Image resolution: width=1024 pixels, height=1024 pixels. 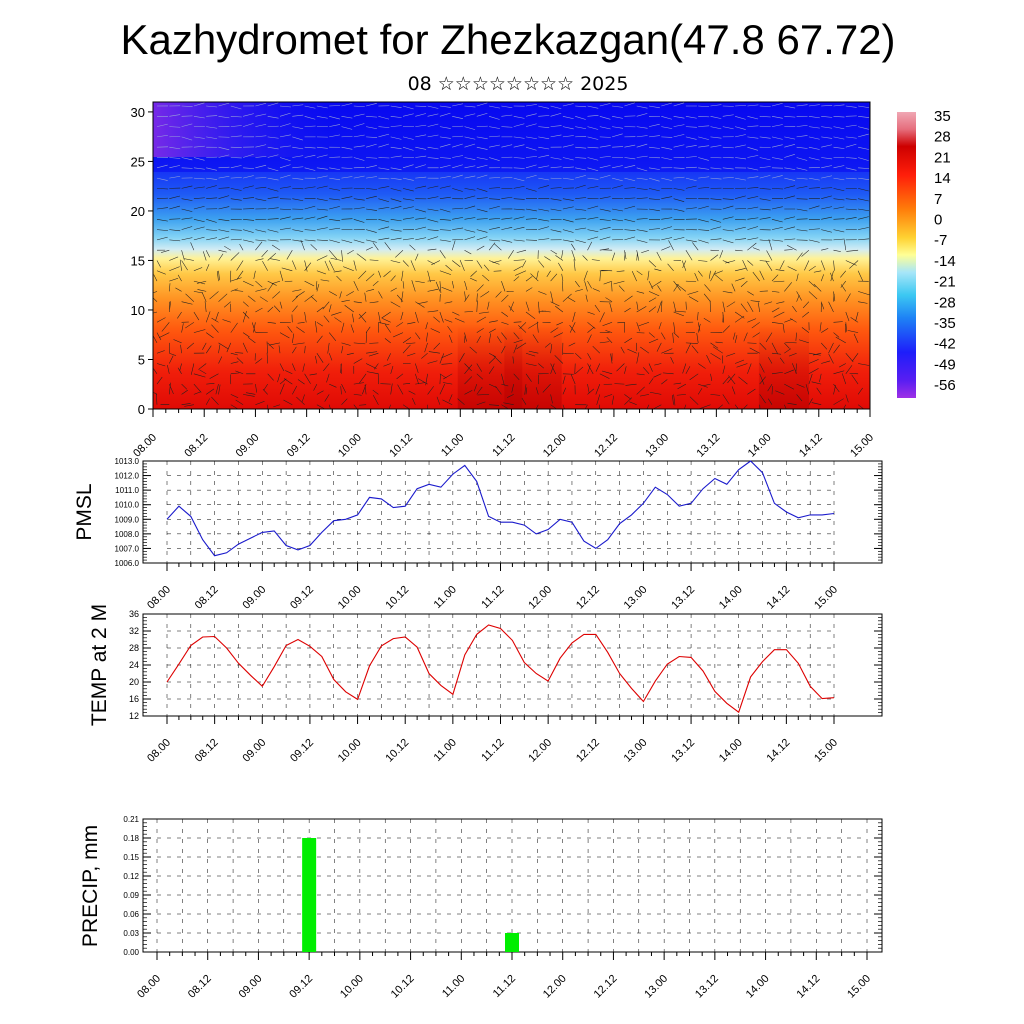 I want to click on temperature-x-tick-label: 10.00, so click(x=350, y=751).